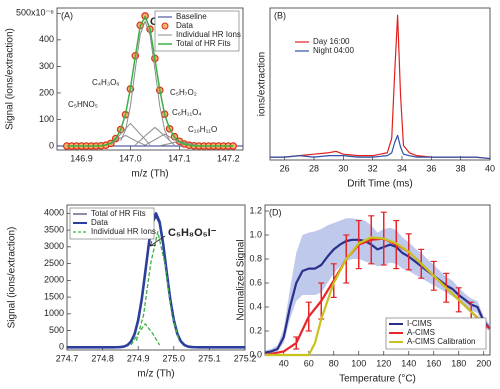  I want to click on y-tick-label: 400, so click(46, 39).